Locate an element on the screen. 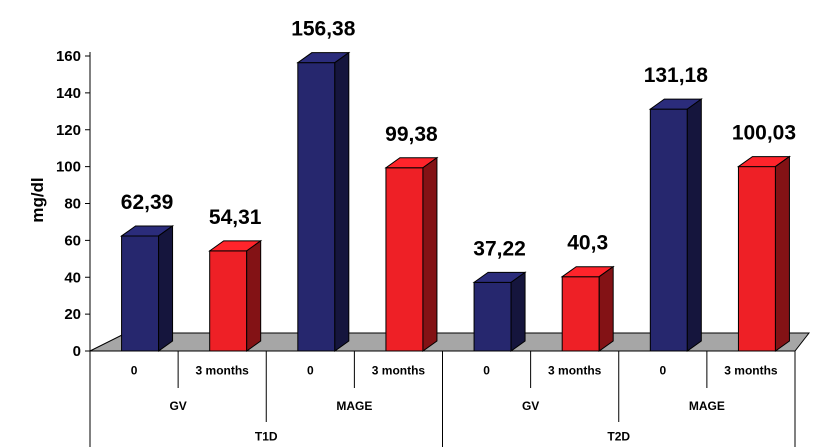  y-tick-label: 60 is located at coordinates (72, 240).